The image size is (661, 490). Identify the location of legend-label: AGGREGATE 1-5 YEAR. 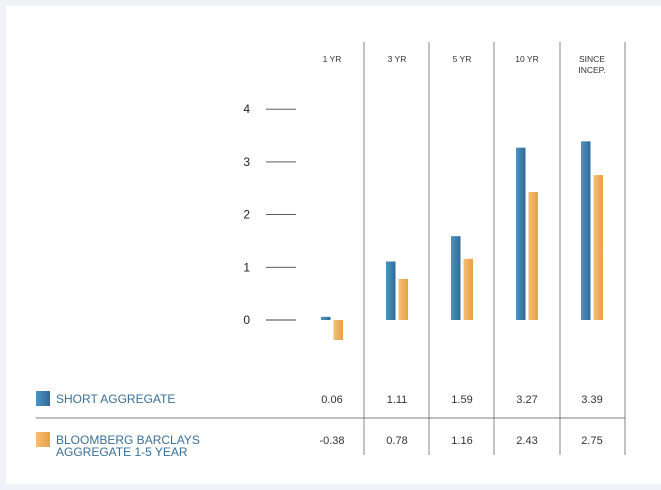
(122, 452).